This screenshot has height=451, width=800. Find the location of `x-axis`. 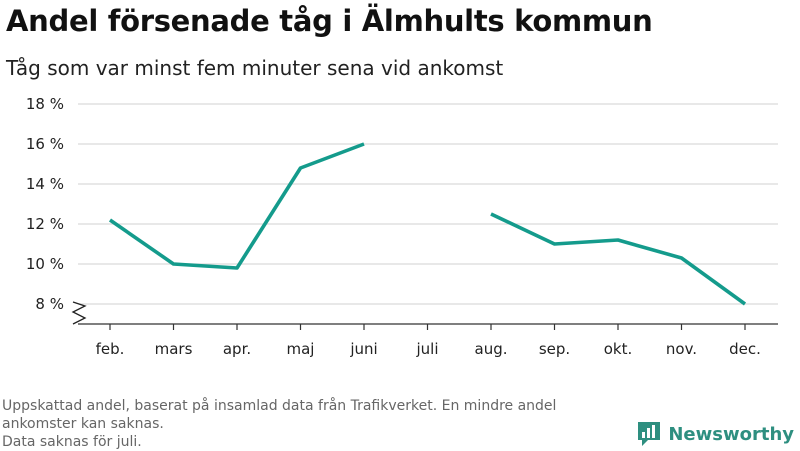

x-axis is located at coordinates (424, 313).